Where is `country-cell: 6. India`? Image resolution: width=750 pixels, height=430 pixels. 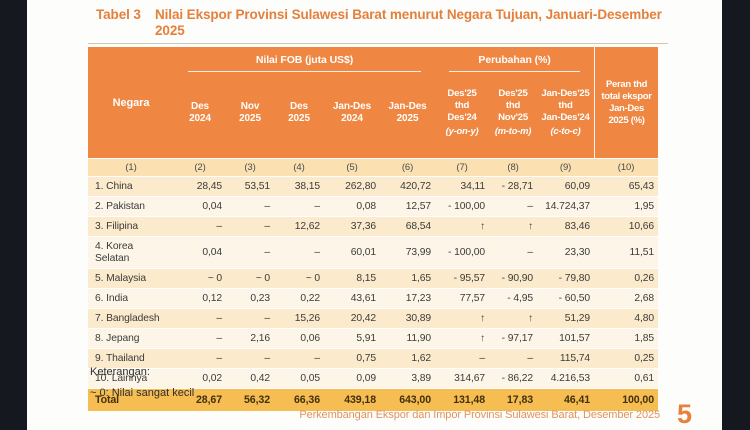
country-cell: 6. India is located at coordinates (131, 299).